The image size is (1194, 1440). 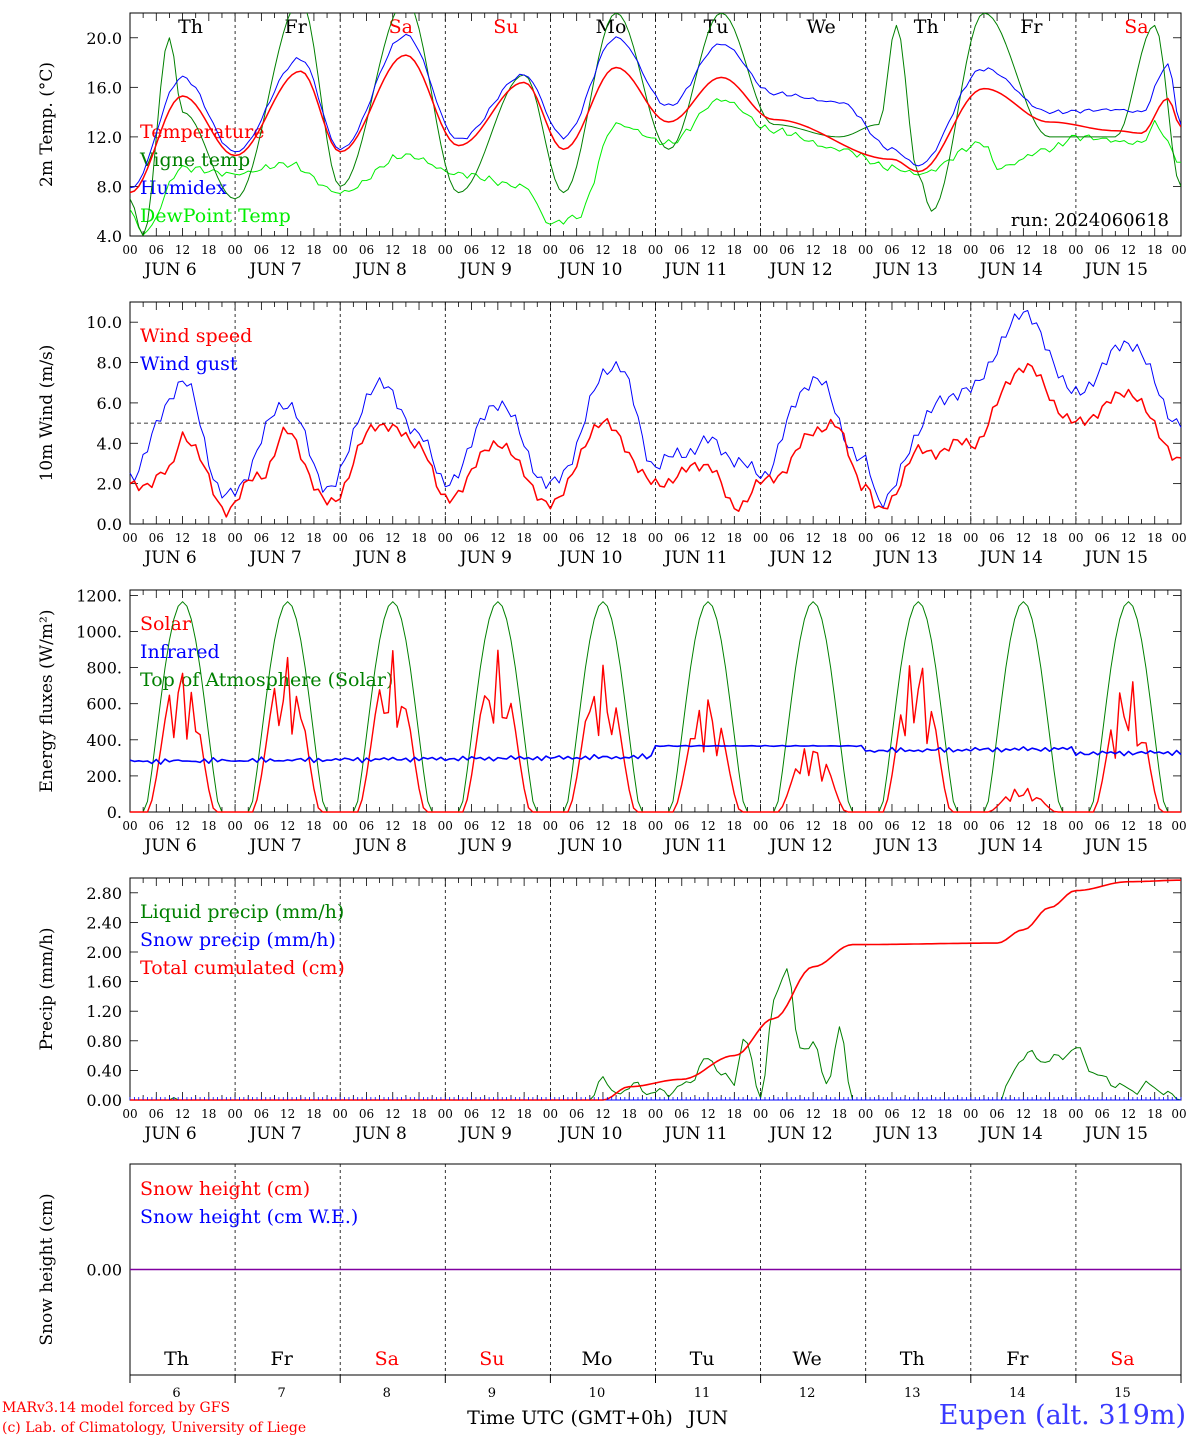 I want to click on series-temperature, so click(x=655, y=124).